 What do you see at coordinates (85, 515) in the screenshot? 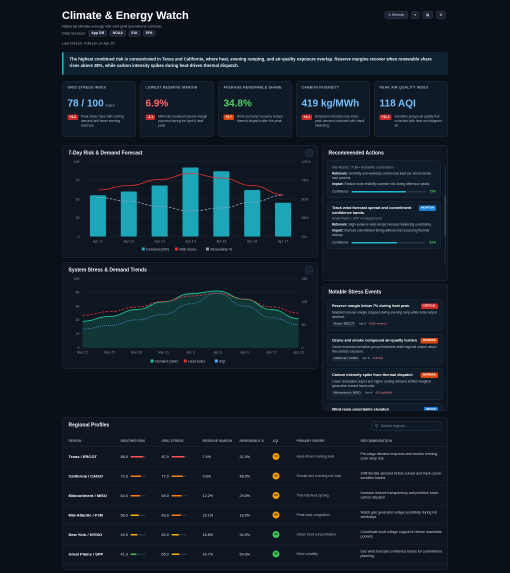
I see `region-cell: Mid-Atlantic / PJM` at bounding box center [85, 515].